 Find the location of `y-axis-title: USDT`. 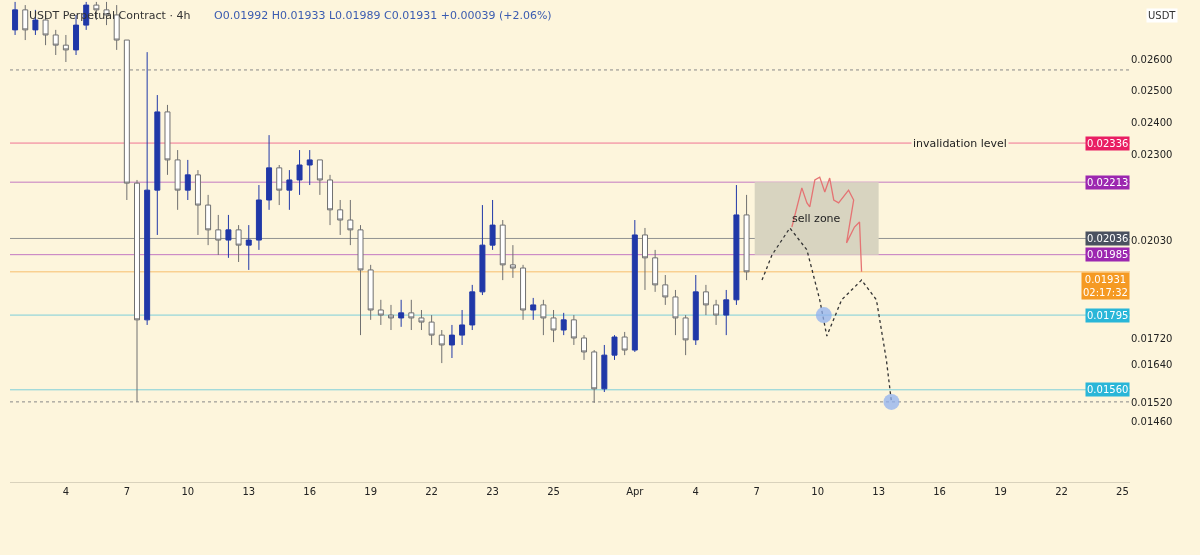

y-axis-title: USDT is located at coordinates (1162, 15).